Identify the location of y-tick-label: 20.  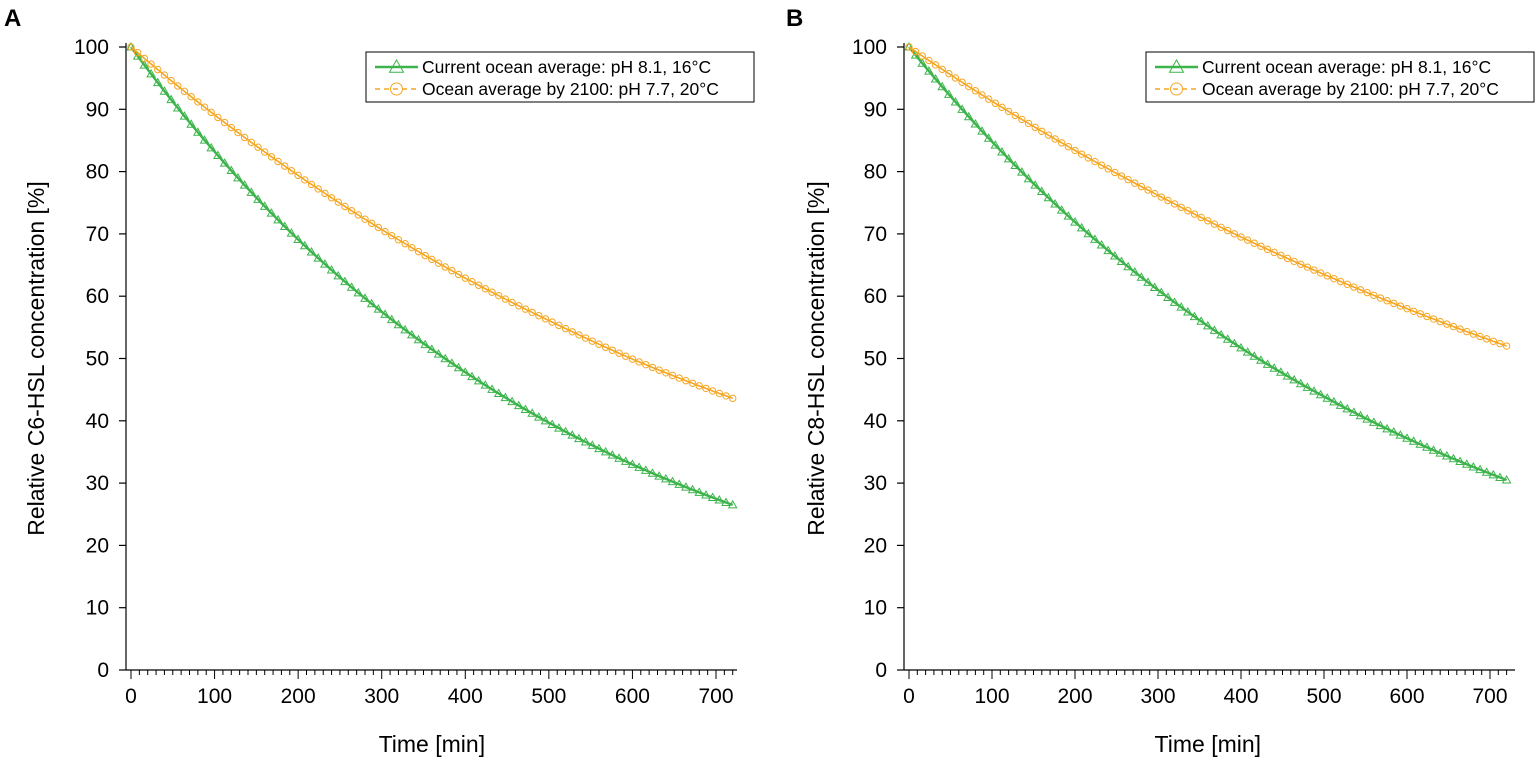
(875, 545).